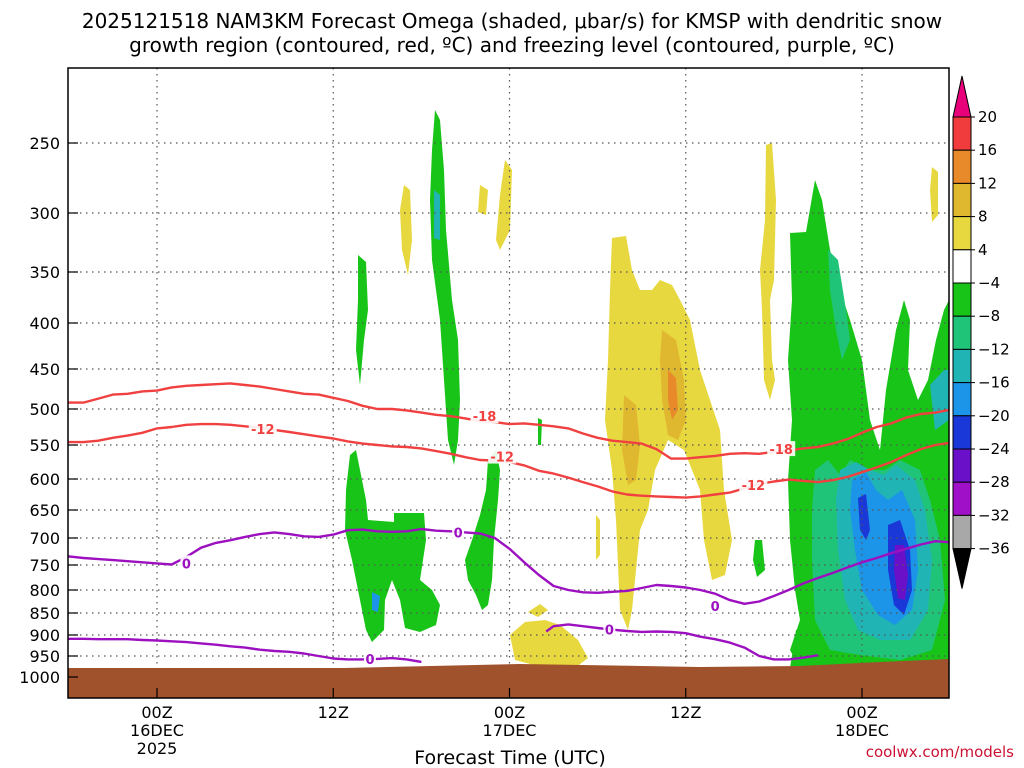 The height and width of the screenshot is (768, 1024). Describe the element at coordinates (157, 730) in the screenshot. I see `x-tick-label: 16DEC` at that location.